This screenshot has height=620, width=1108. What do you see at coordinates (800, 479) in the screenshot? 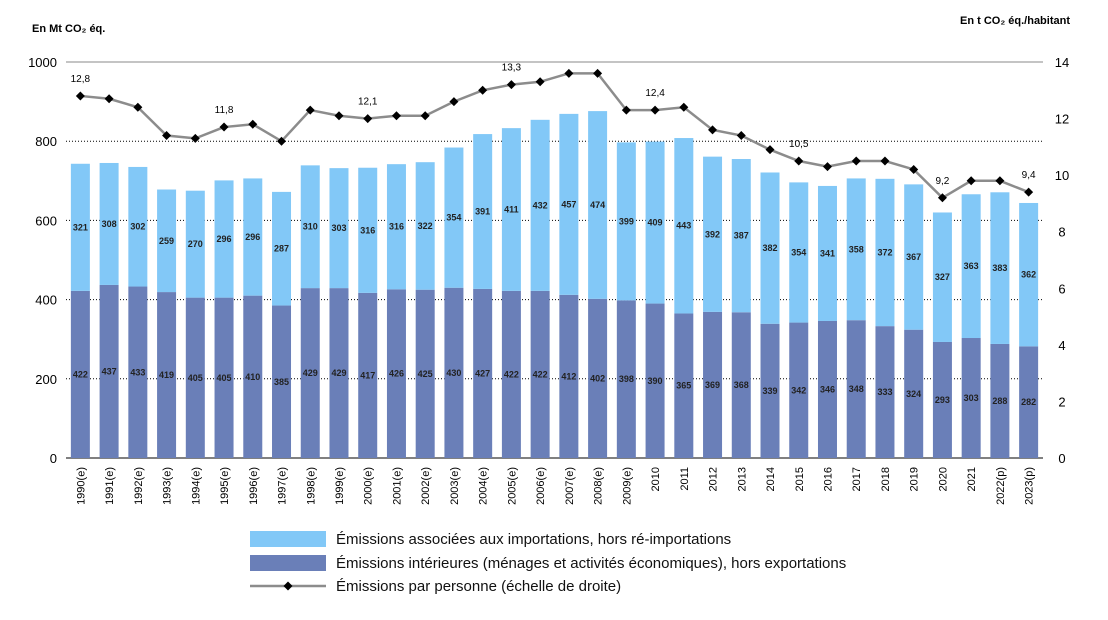
I see `x-tick-label: 2015` at bounding box center [800, 479].